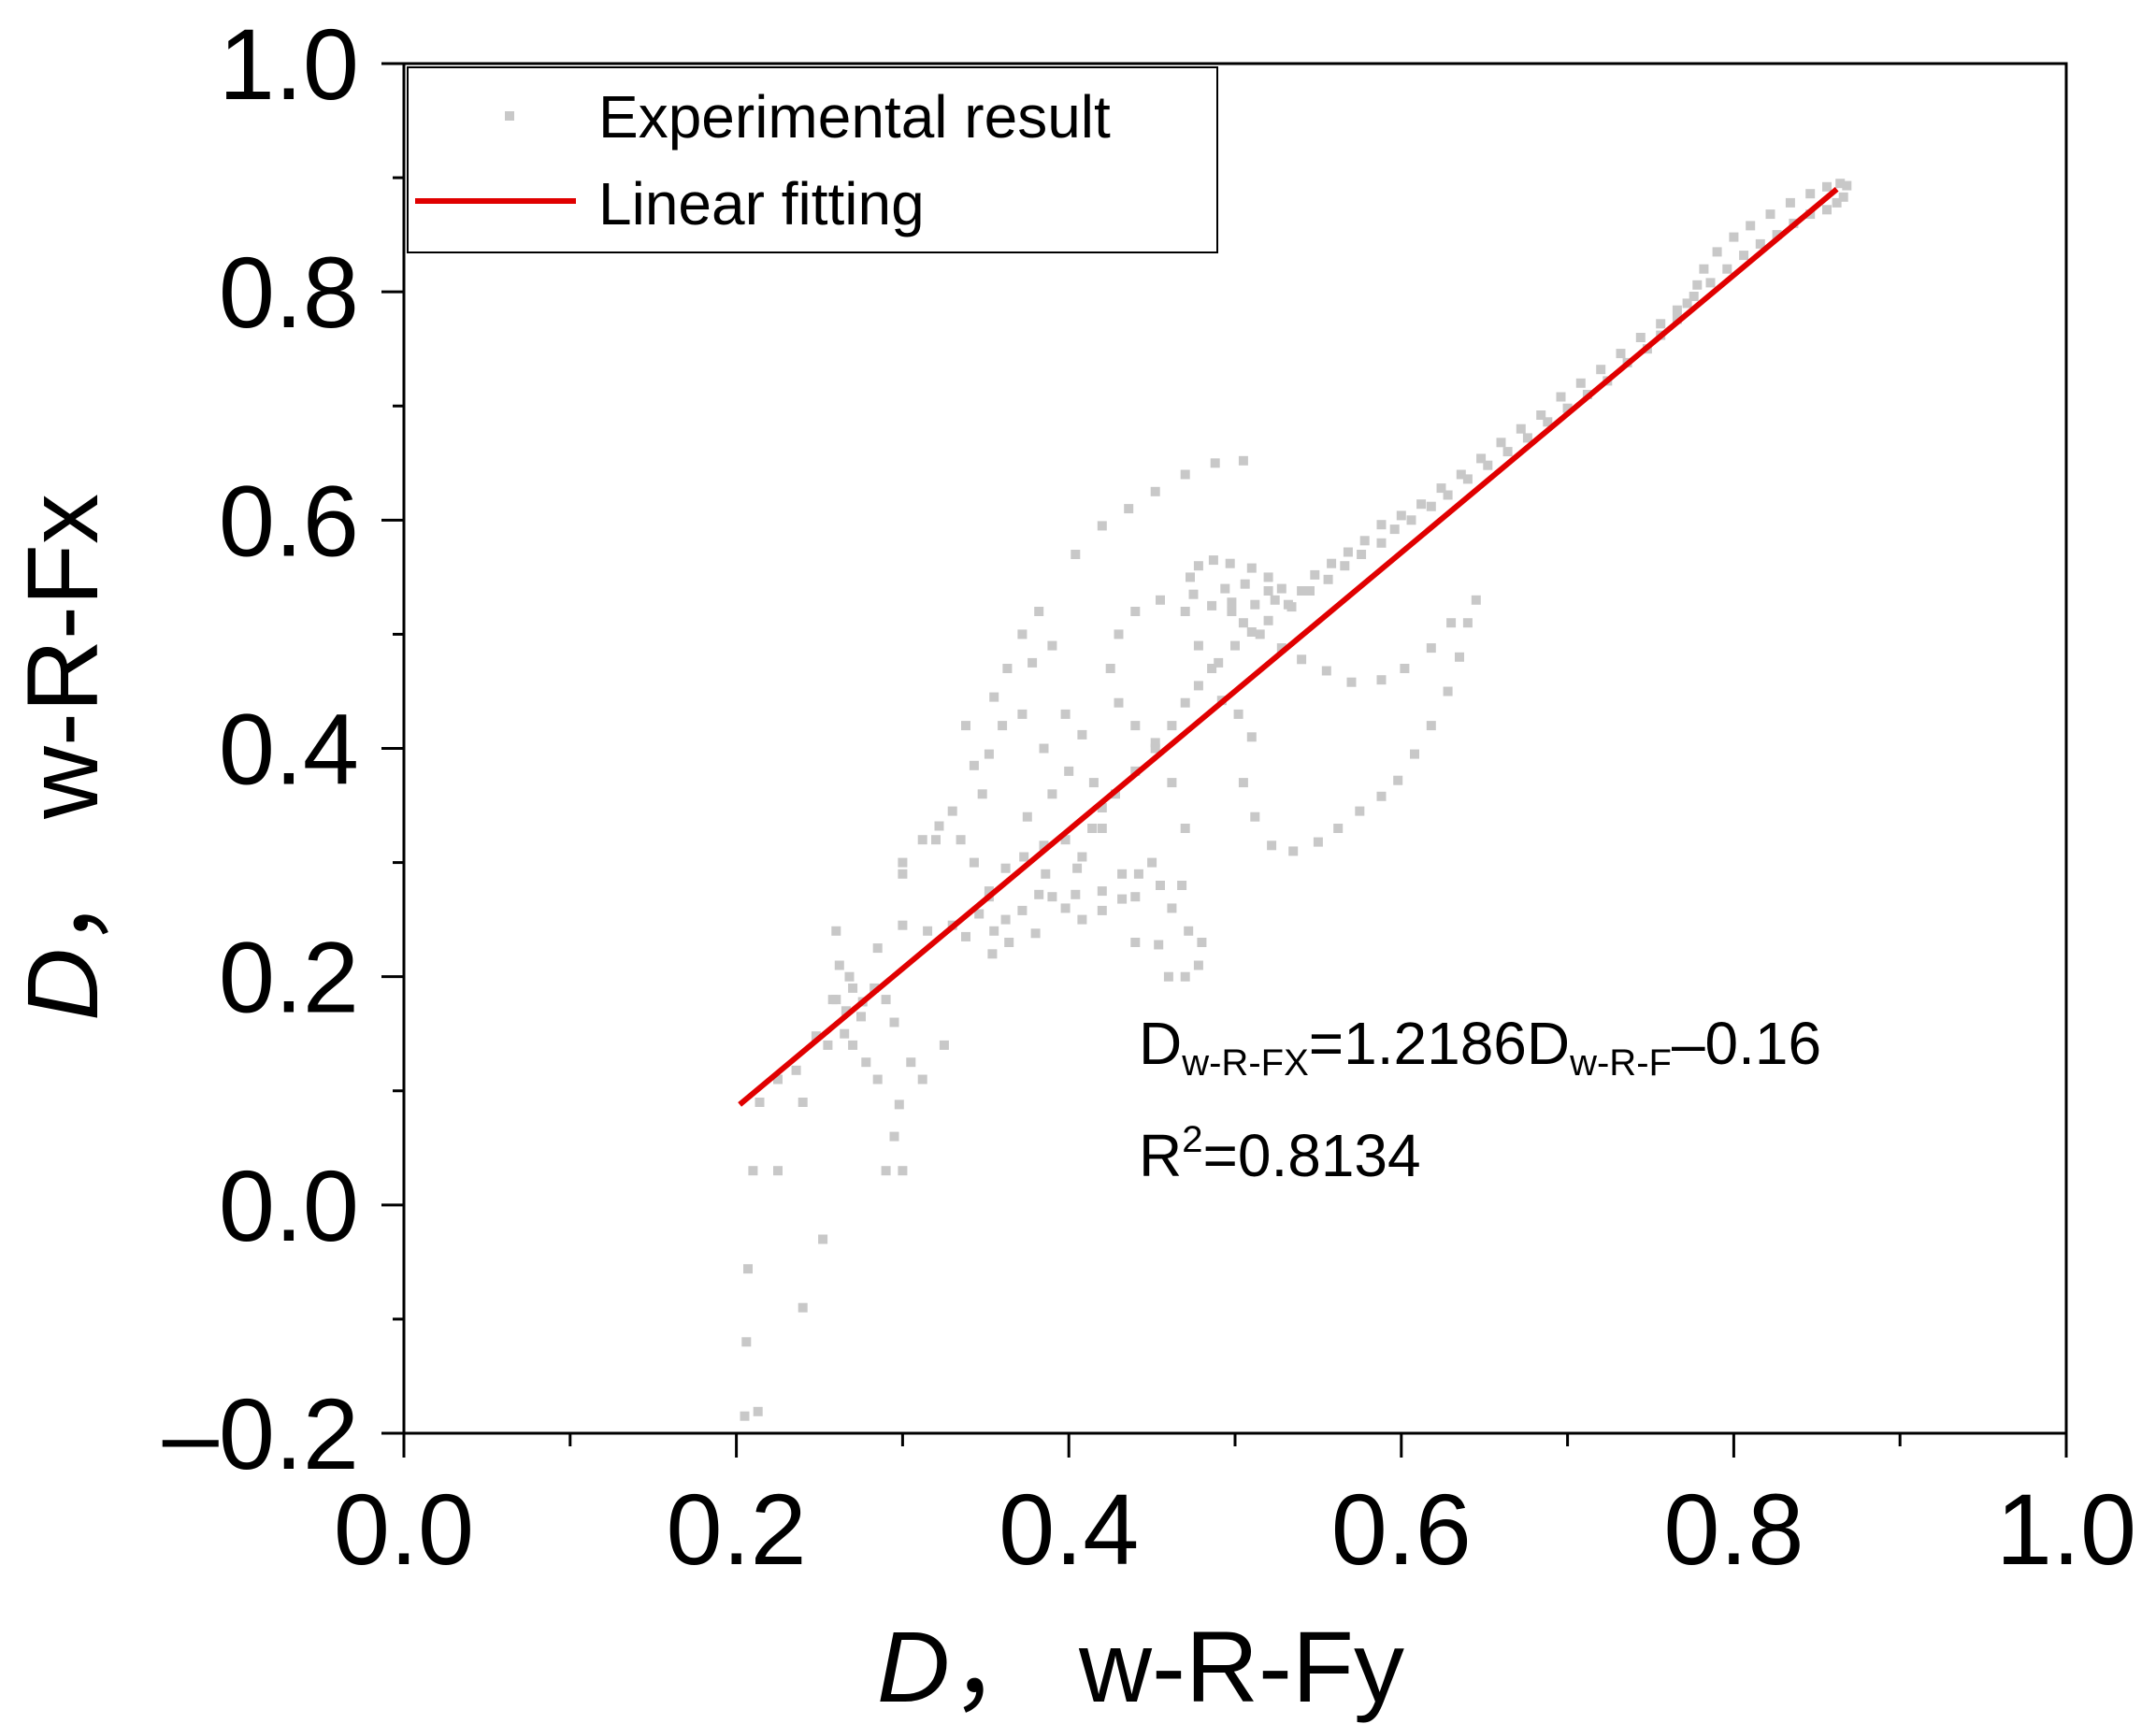  What do you see at coordinates (289, 521) in the screenshot?
I see `y-tick-label: 0.6` at bounding box center [289, 521].